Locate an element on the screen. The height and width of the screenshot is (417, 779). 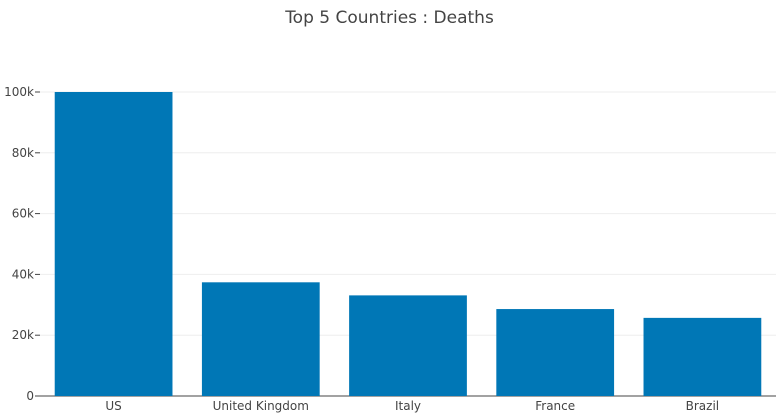
x-tick-label: US is located at coordinates (113, 406).